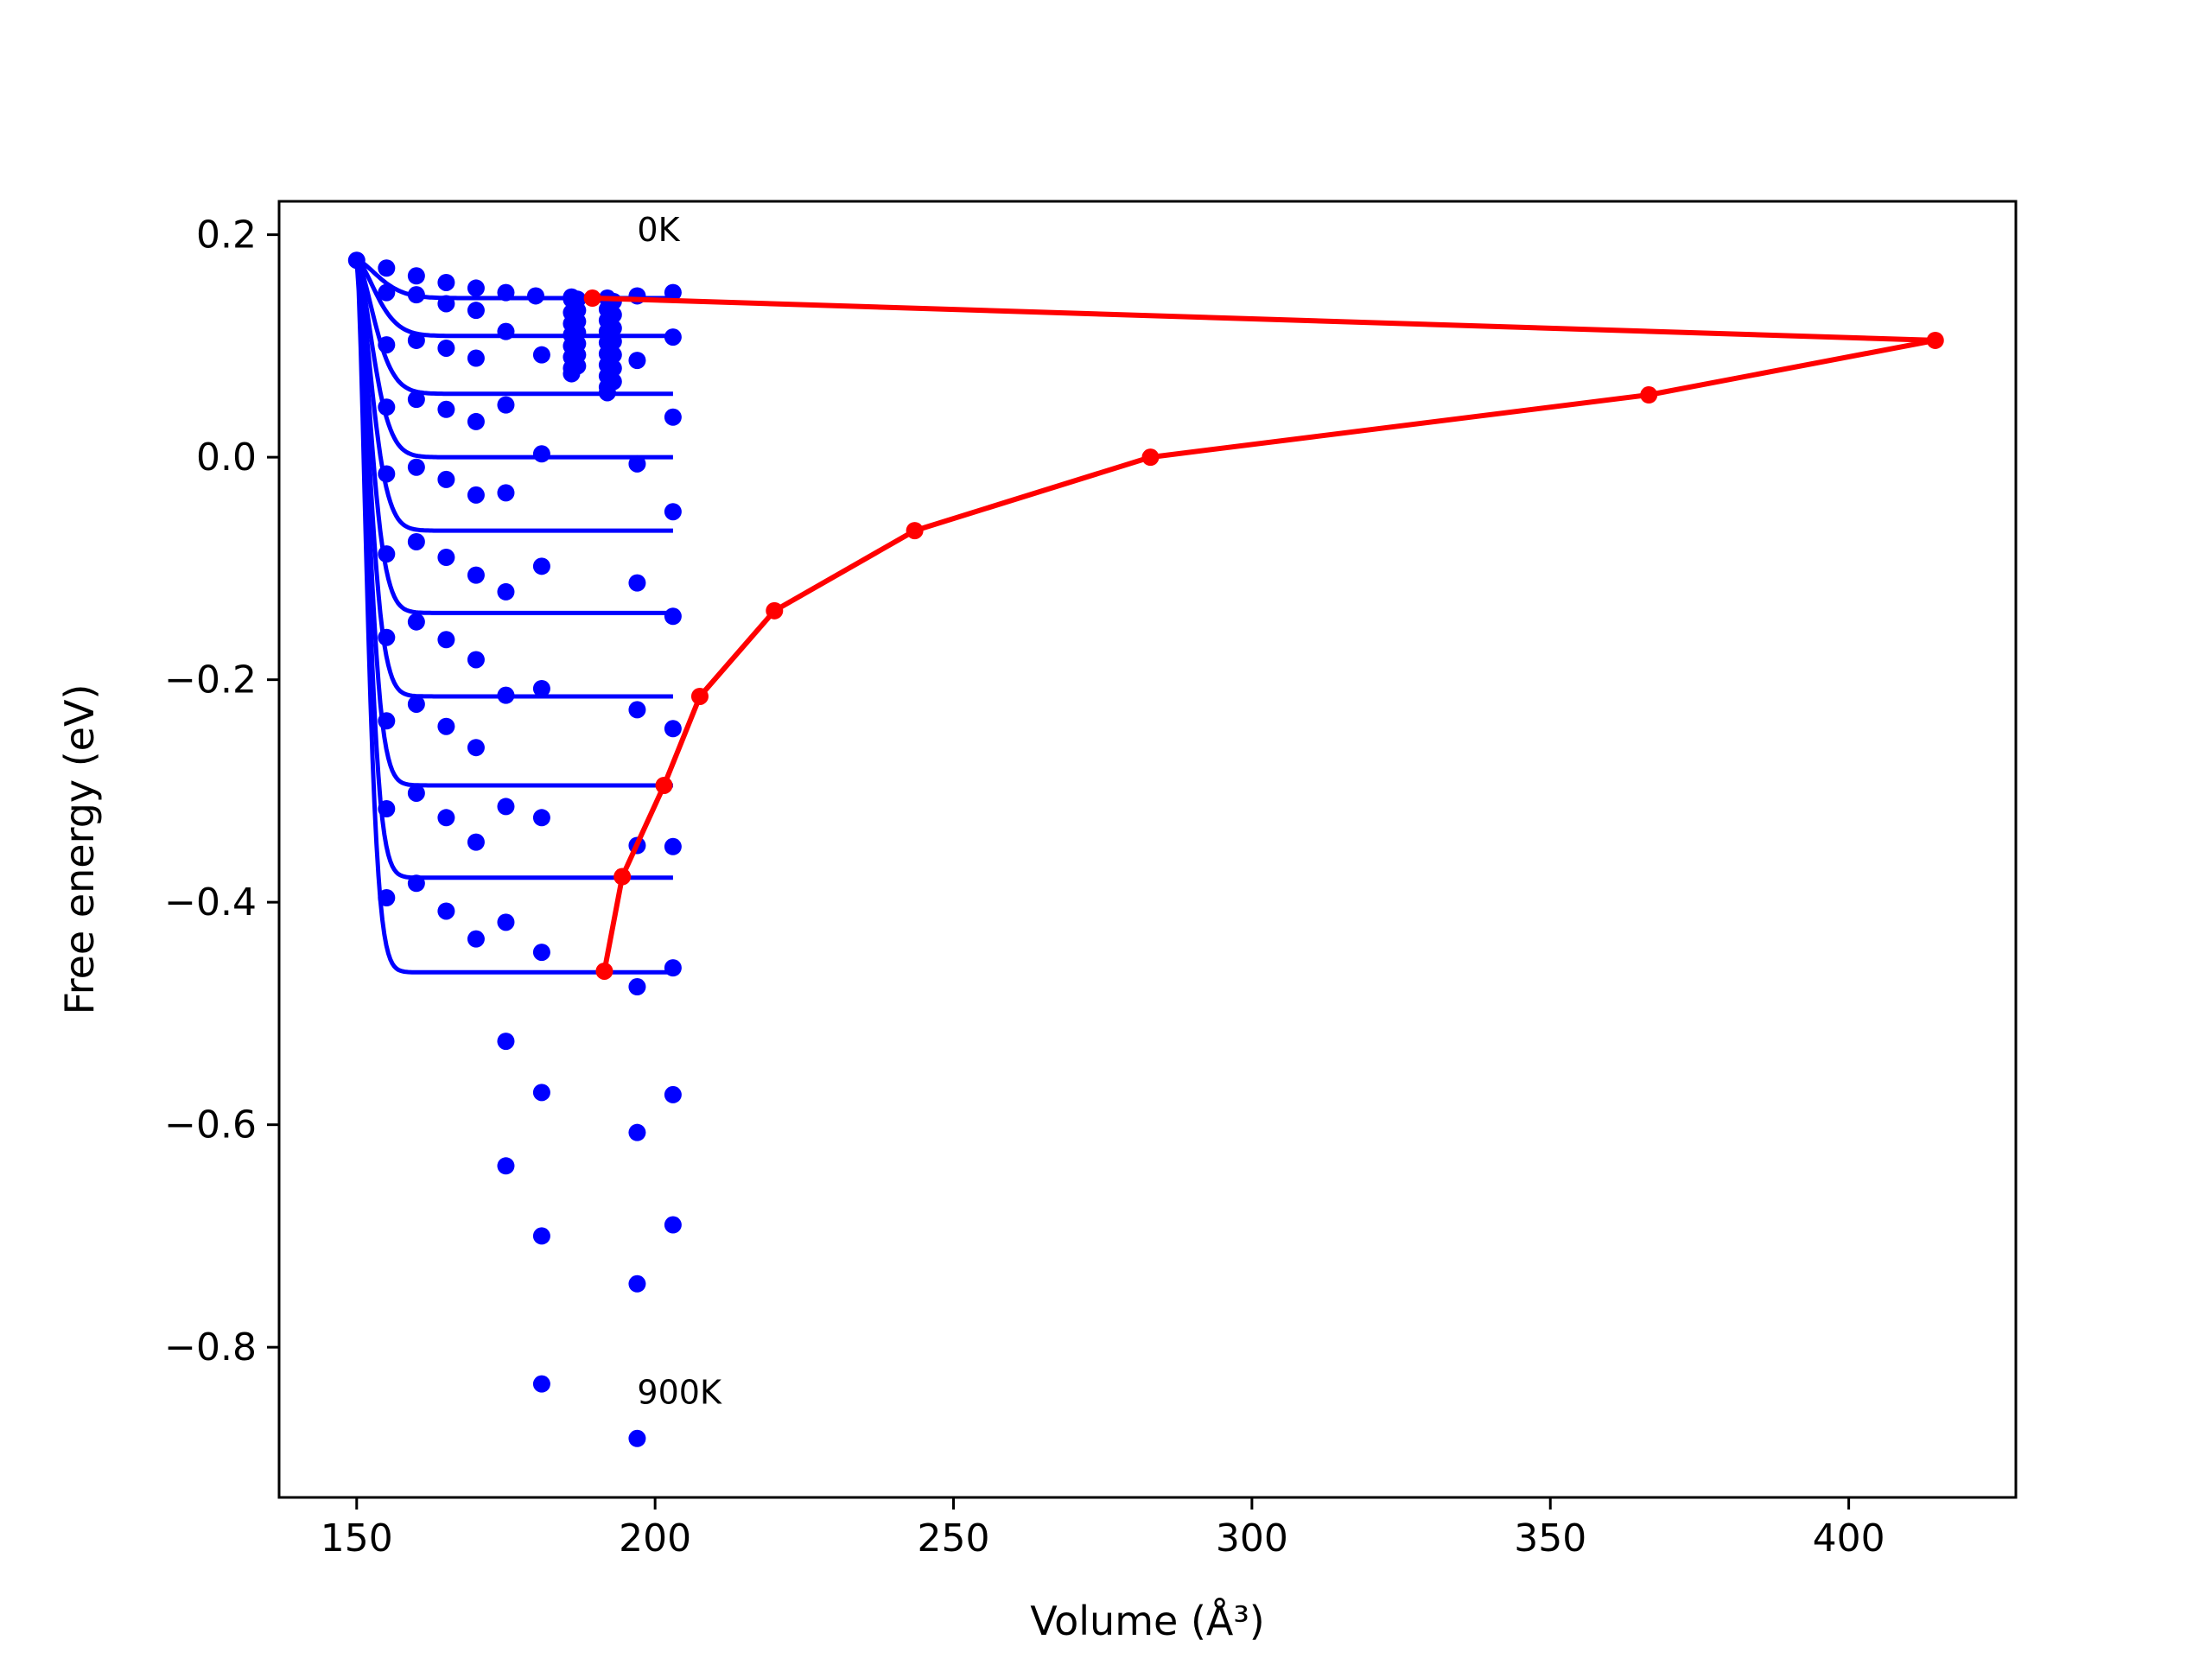 The width and height of the screenshot is (2212, 1659). What do you see at coordinates (357, 1538) in the screenshot?
I see `x-tick-label: 150` at bounding box center [357, 1538].